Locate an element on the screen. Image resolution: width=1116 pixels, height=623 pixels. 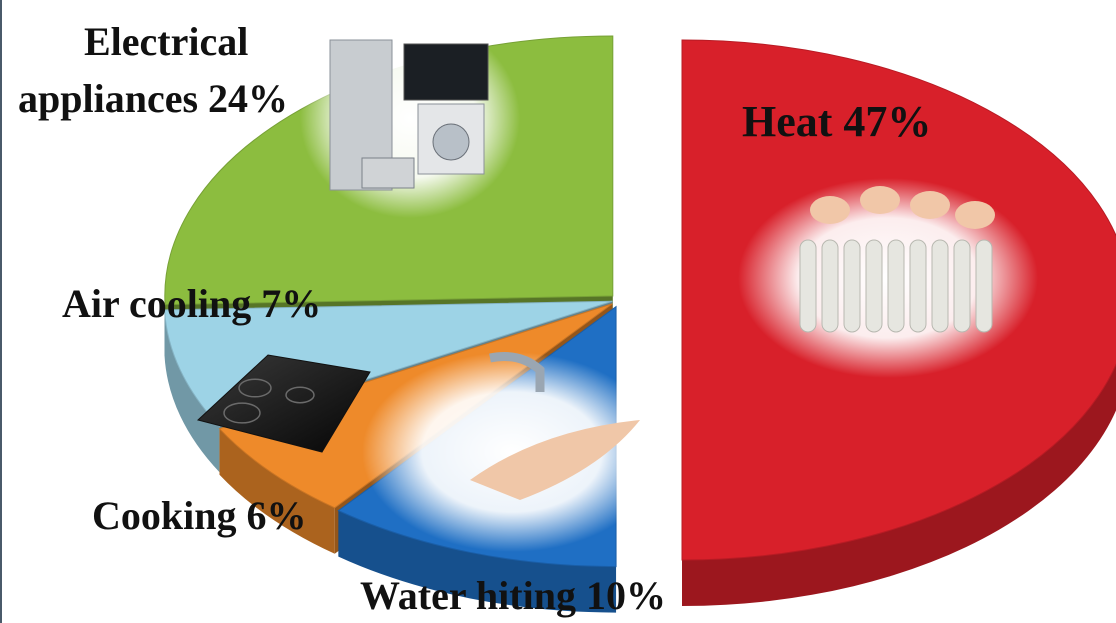
washer-door is located at coordinates (451, 142).